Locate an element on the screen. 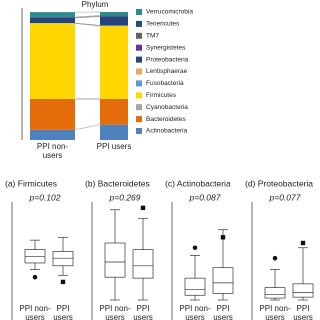 The height and width of the screenshot is (320, 320). p-value: p=0.269 is located at coordinates (125, 197).